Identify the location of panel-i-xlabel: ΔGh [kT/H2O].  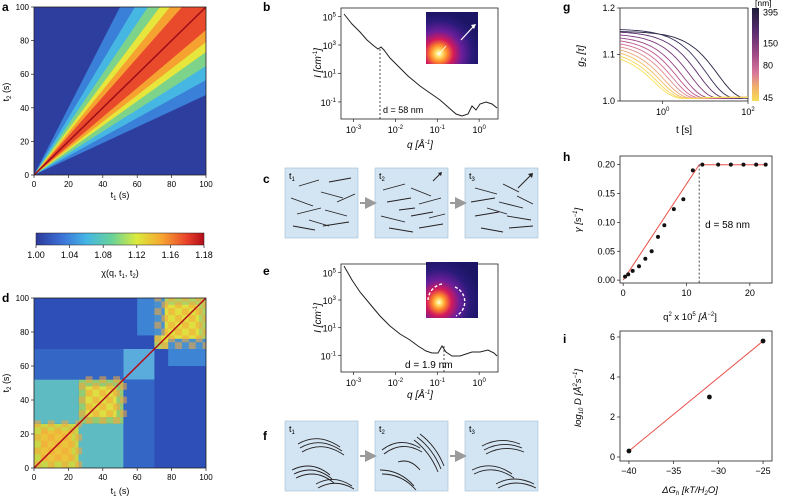
(689, 491).